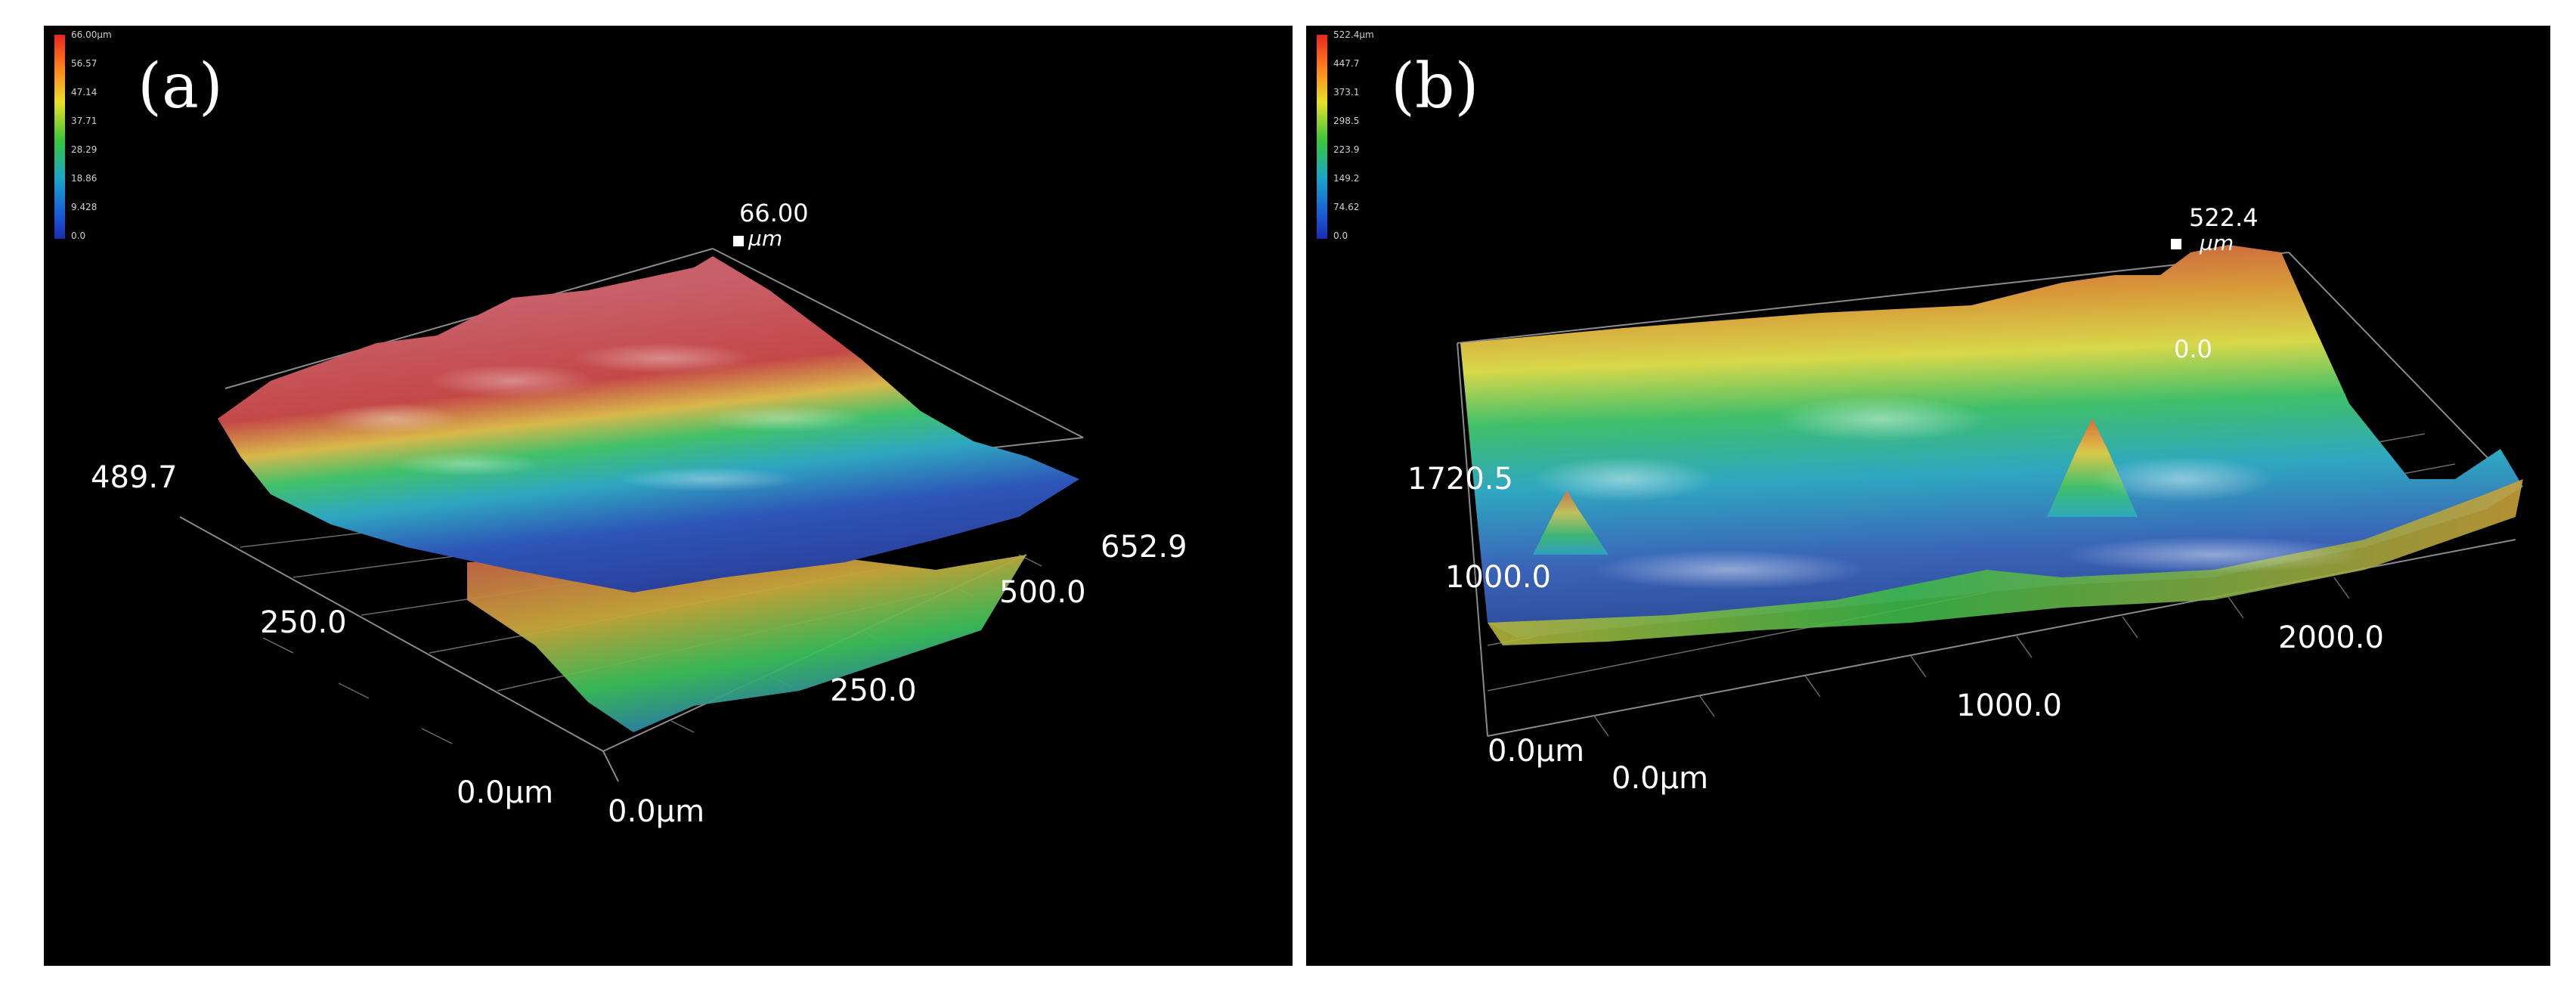 This screenshot has width=2576, height=990. Describe the element at coordinates (746, 640) in the screenshot. I see `surface-underside-a` at that location.